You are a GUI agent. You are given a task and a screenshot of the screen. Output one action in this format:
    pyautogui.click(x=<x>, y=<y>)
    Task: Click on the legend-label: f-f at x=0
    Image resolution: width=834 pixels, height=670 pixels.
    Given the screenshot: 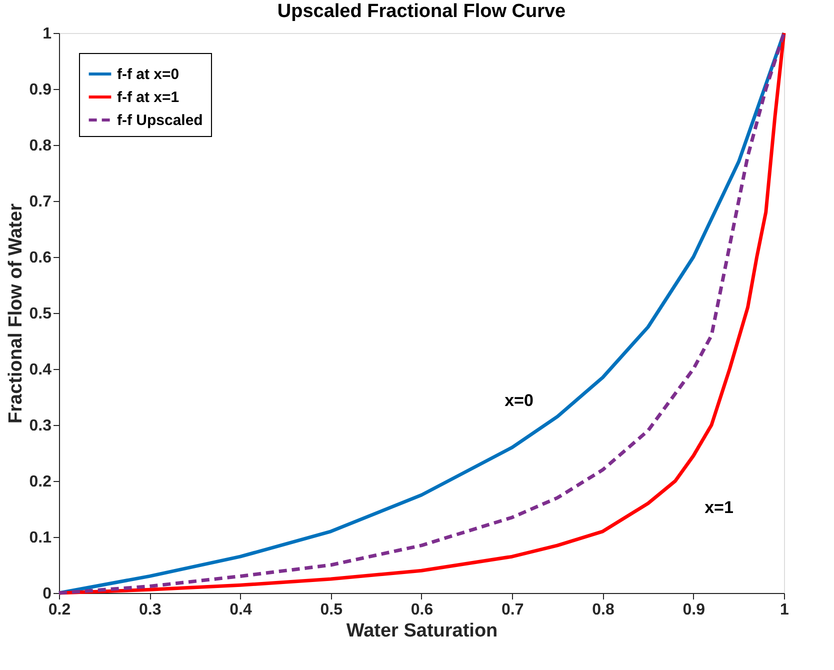 What is the action you would take?
    pyautogui.click(x=148, y=74)
    